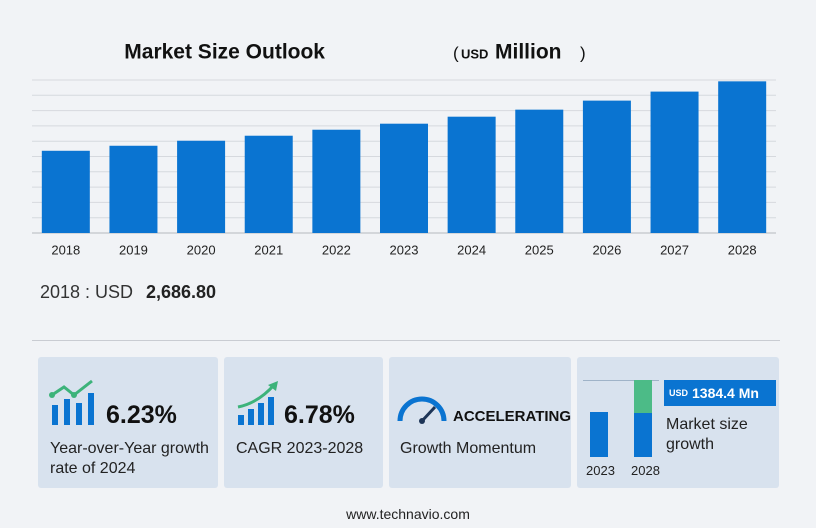 This screenshot has height=528, width=816. What do you see at coordinates (600, 470) in the screenshot?
I see `mini-label: 2023` at bounding box center [600, 470].